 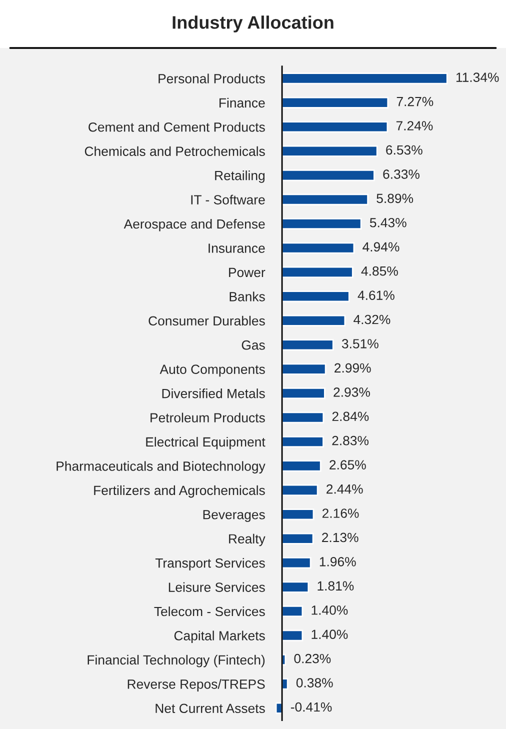 What do you see at coordinates (348, 465) in the screenshot?
I see `data-label: 2.65%` at bounding box center [348, 465].